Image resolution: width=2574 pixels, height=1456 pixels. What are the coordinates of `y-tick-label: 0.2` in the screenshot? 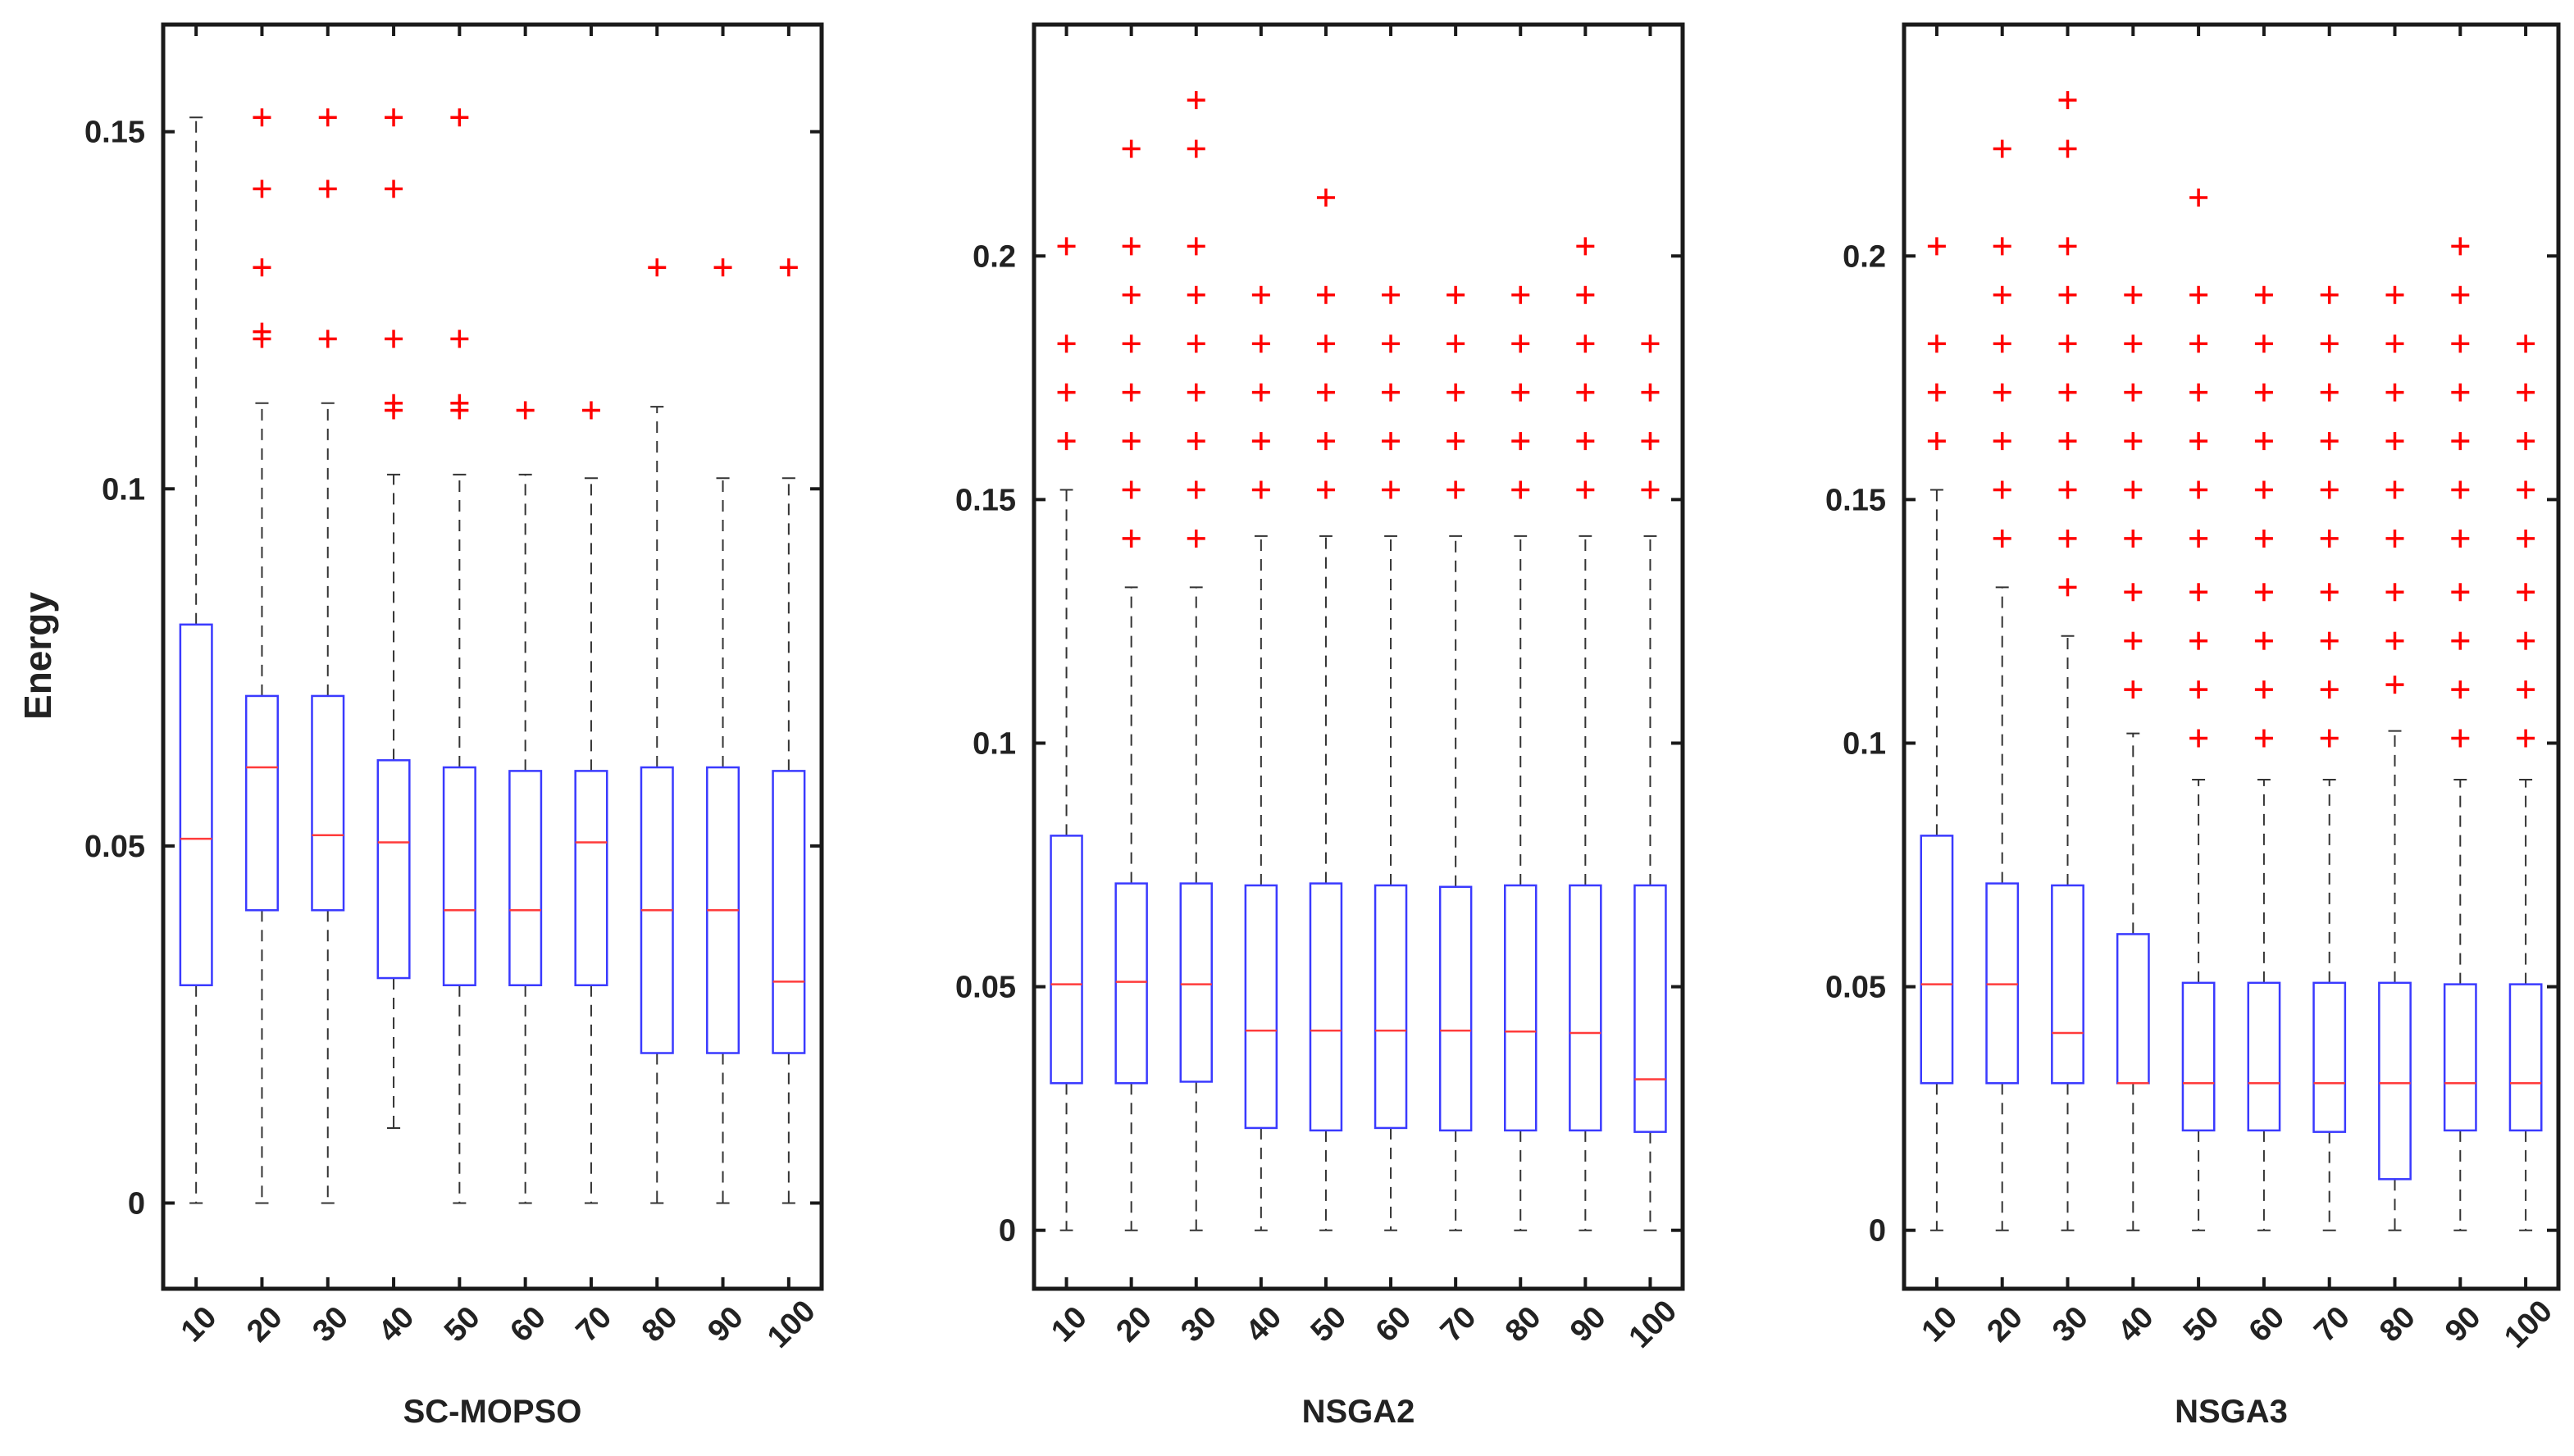 It's located at (994, 256).